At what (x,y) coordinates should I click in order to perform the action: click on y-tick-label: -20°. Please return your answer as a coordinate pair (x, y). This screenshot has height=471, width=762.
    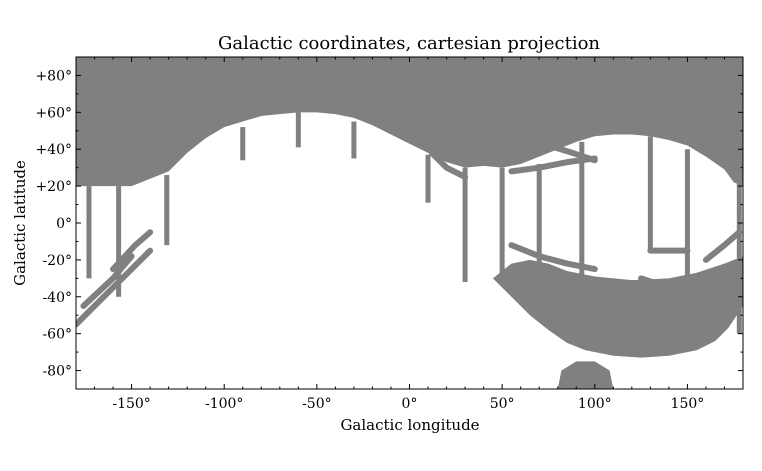
    Looking at the image, I should click on (57, 261).